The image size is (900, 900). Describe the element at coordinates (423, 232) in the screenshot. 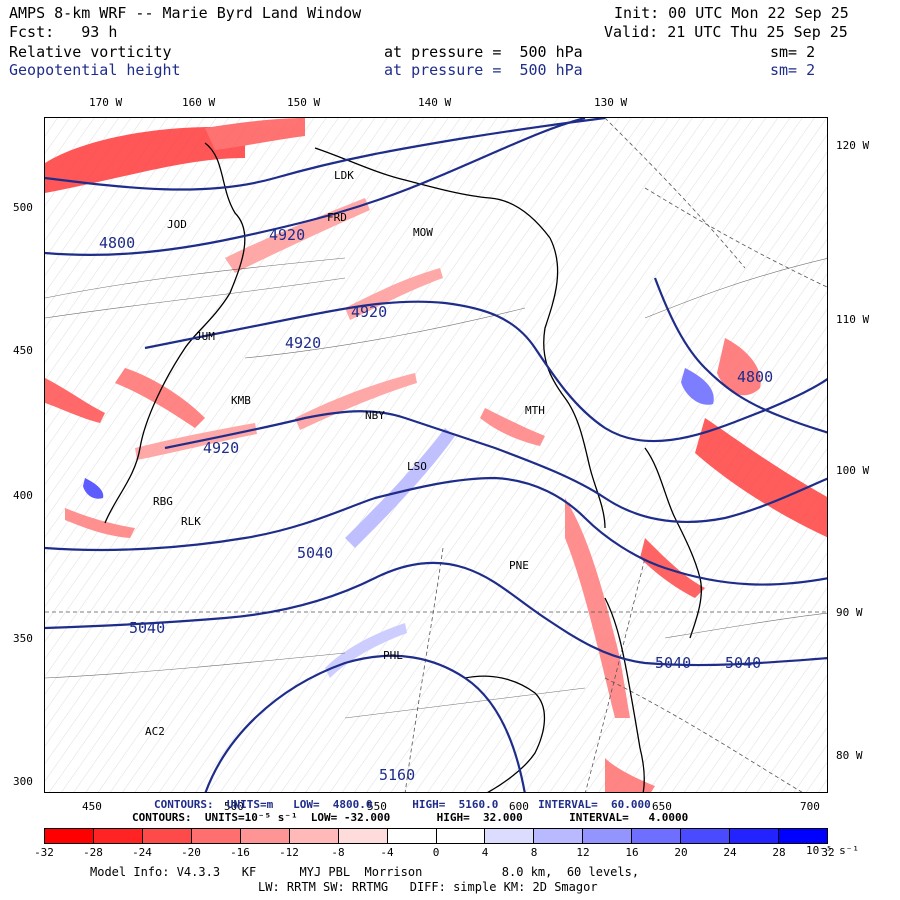

I see `station-mow: MOW` at that location.